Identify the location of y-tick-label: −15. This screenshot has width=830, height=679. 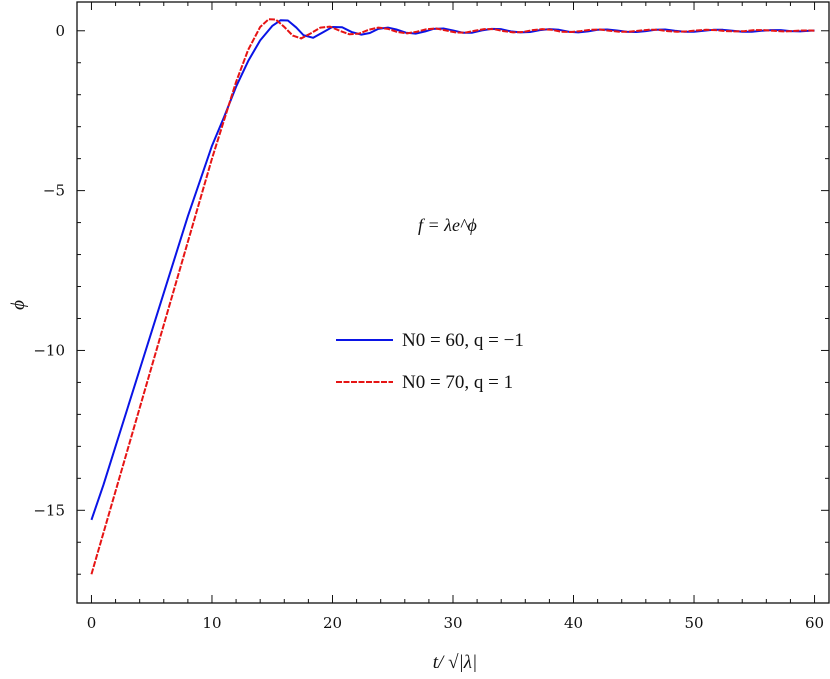
(49, 510).